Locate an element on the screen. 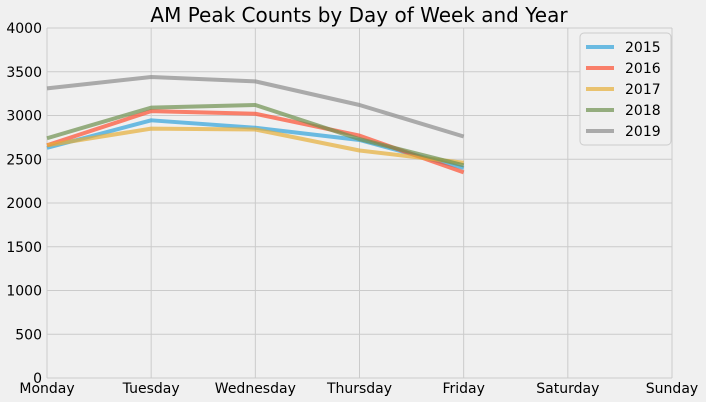 The image size is (706, 402). x-tick-label: Thursday is located at coordinates (359, 389).